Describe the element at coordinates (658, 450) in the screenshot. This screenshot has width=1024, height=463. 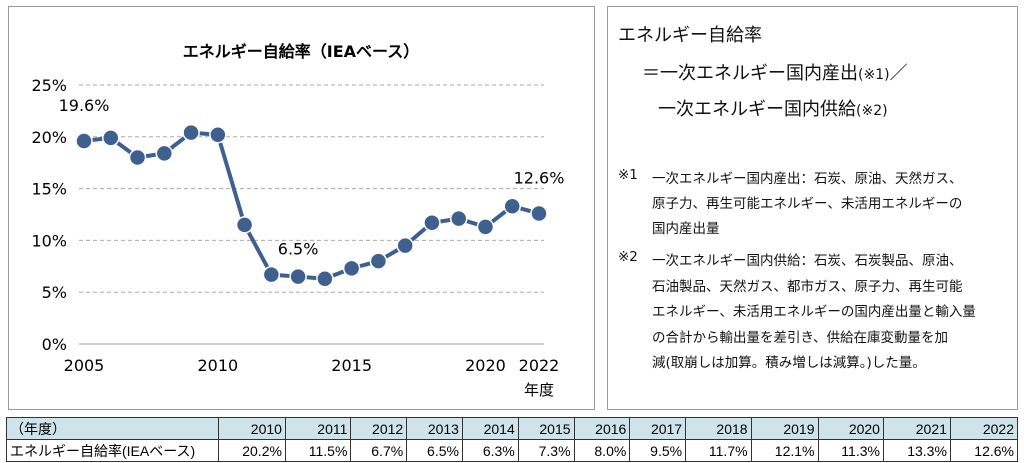
I see `value-cell: 9.5%` at that location.